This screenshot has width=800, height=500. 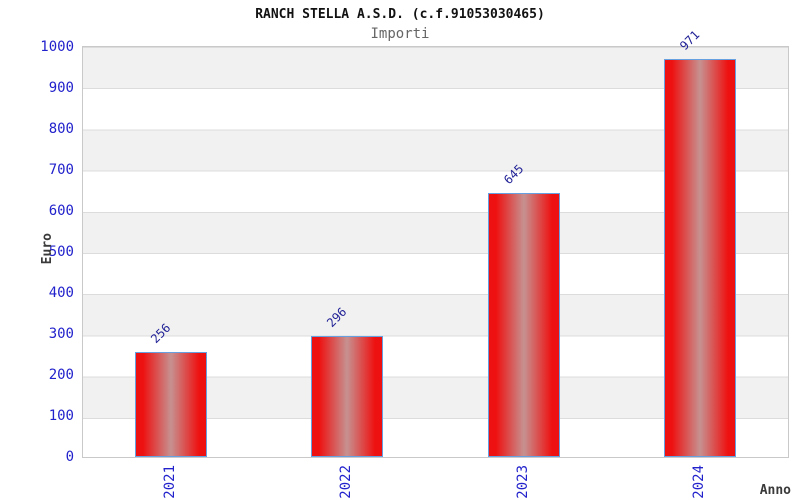 What do you see at coordinates (514, 174) in the screenshot?
I see `bar-value-label: 645` at bounding box center [514, 174].